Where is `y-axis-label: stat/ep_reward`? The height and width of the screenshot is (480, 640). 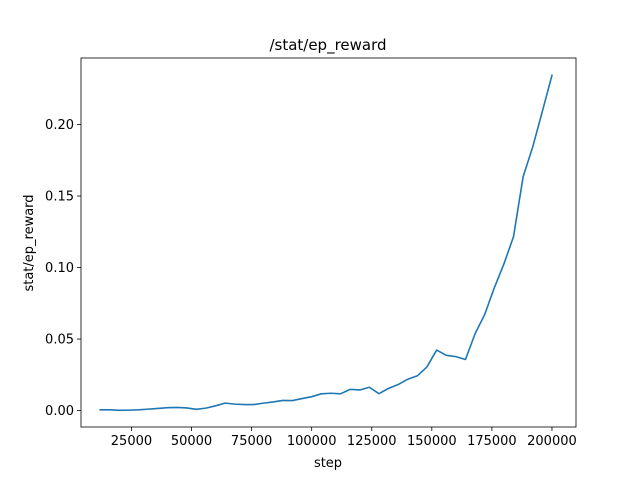
y-axis-label: stat/ep_reward is located at coordinates (29, 242).